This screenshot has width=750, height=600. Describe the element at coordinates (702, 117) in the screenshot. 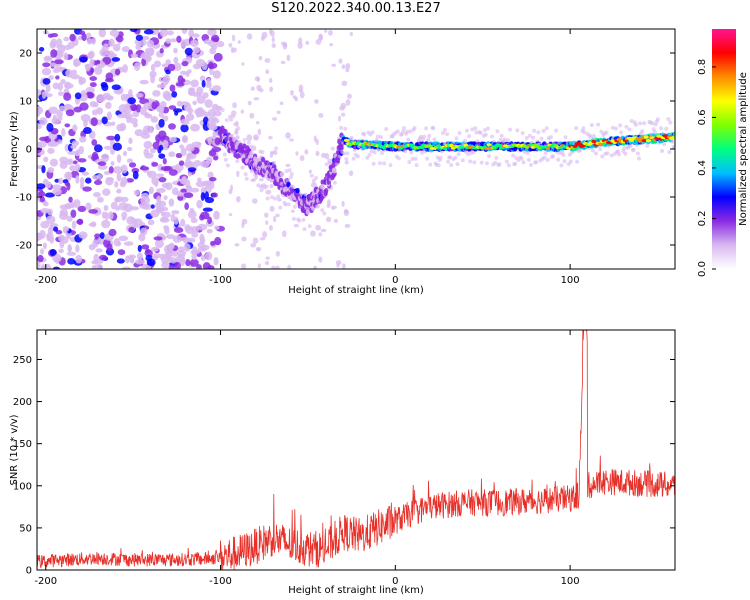

I see `colorbar-tick-label: 0.6` at that location.